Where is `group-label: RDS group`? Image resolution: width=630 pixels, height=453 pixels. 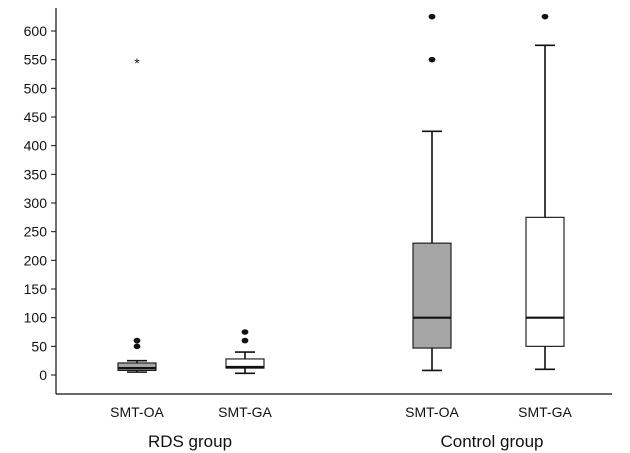
group-label: RDS group is located at coordinates (190, 441).